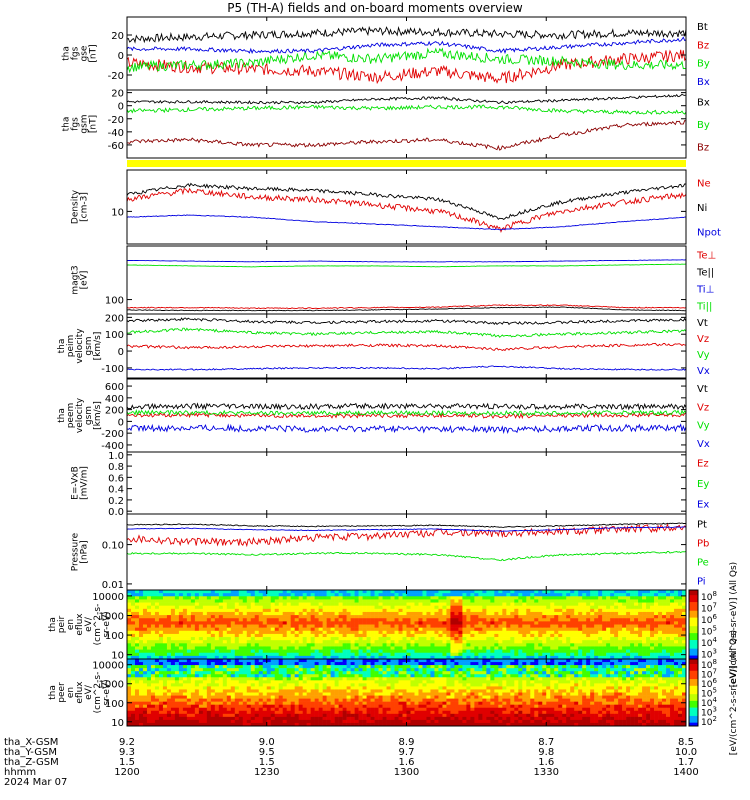 This screenshot has height=800, width=750. What do you see at coordinates (706, 256) in the screenshot?
I see `legend-entry: Te⊥` at bounding box center [706, 256].